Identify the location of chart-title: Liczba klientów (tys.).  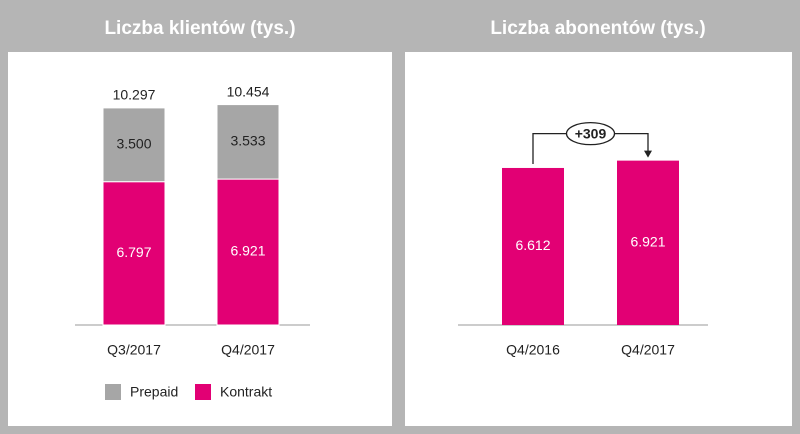
(199, 28).